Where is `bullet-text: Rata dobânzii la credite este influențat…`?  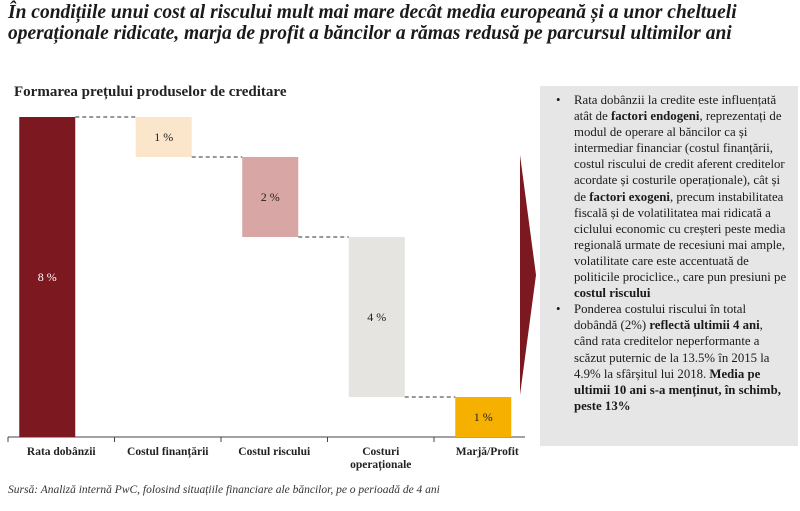
bullet-text: Rata dobânzii la credite este influențat… is located at coordinates (675, 108).